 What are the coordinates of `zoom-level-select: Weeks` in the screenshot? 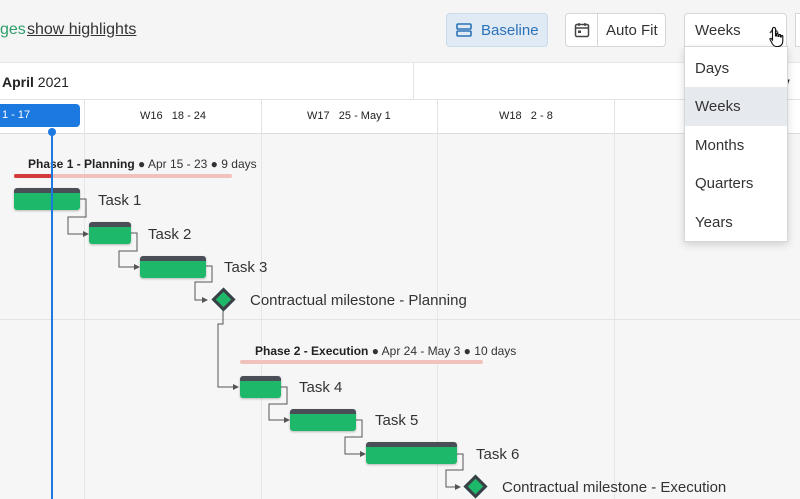 It's located at (735, 30).